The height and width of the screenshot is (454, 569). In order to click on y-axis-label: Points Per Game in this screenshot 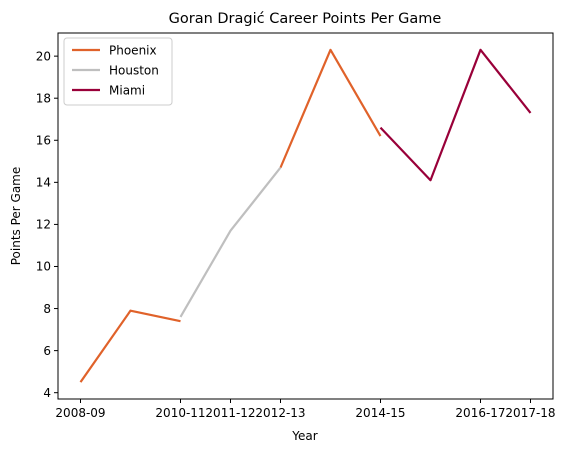, I will do `click(16, 216)`.